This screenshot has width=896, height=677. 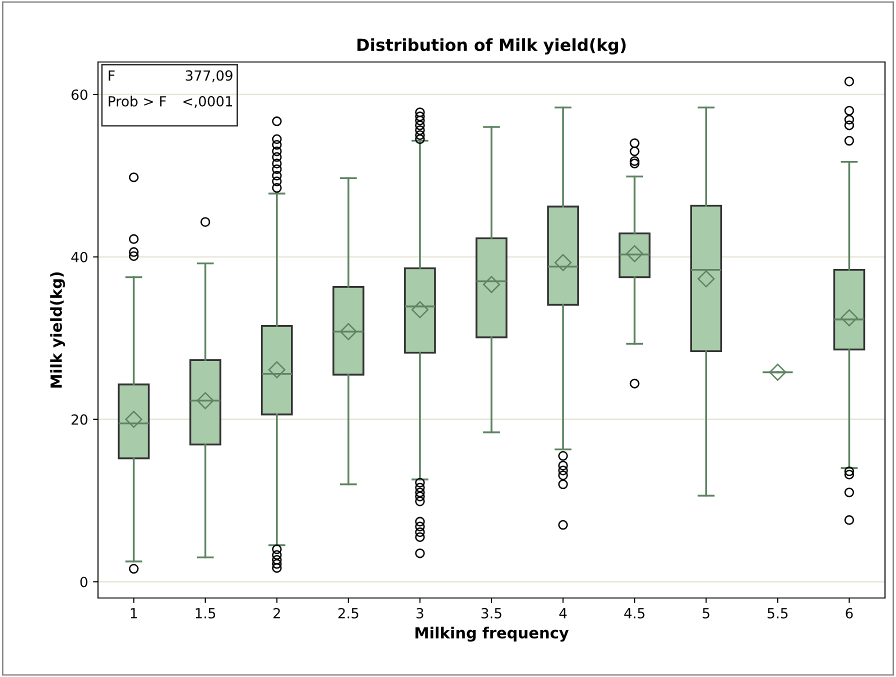 I want to click on x-tick-label: 6, so click(x=849, y=613).